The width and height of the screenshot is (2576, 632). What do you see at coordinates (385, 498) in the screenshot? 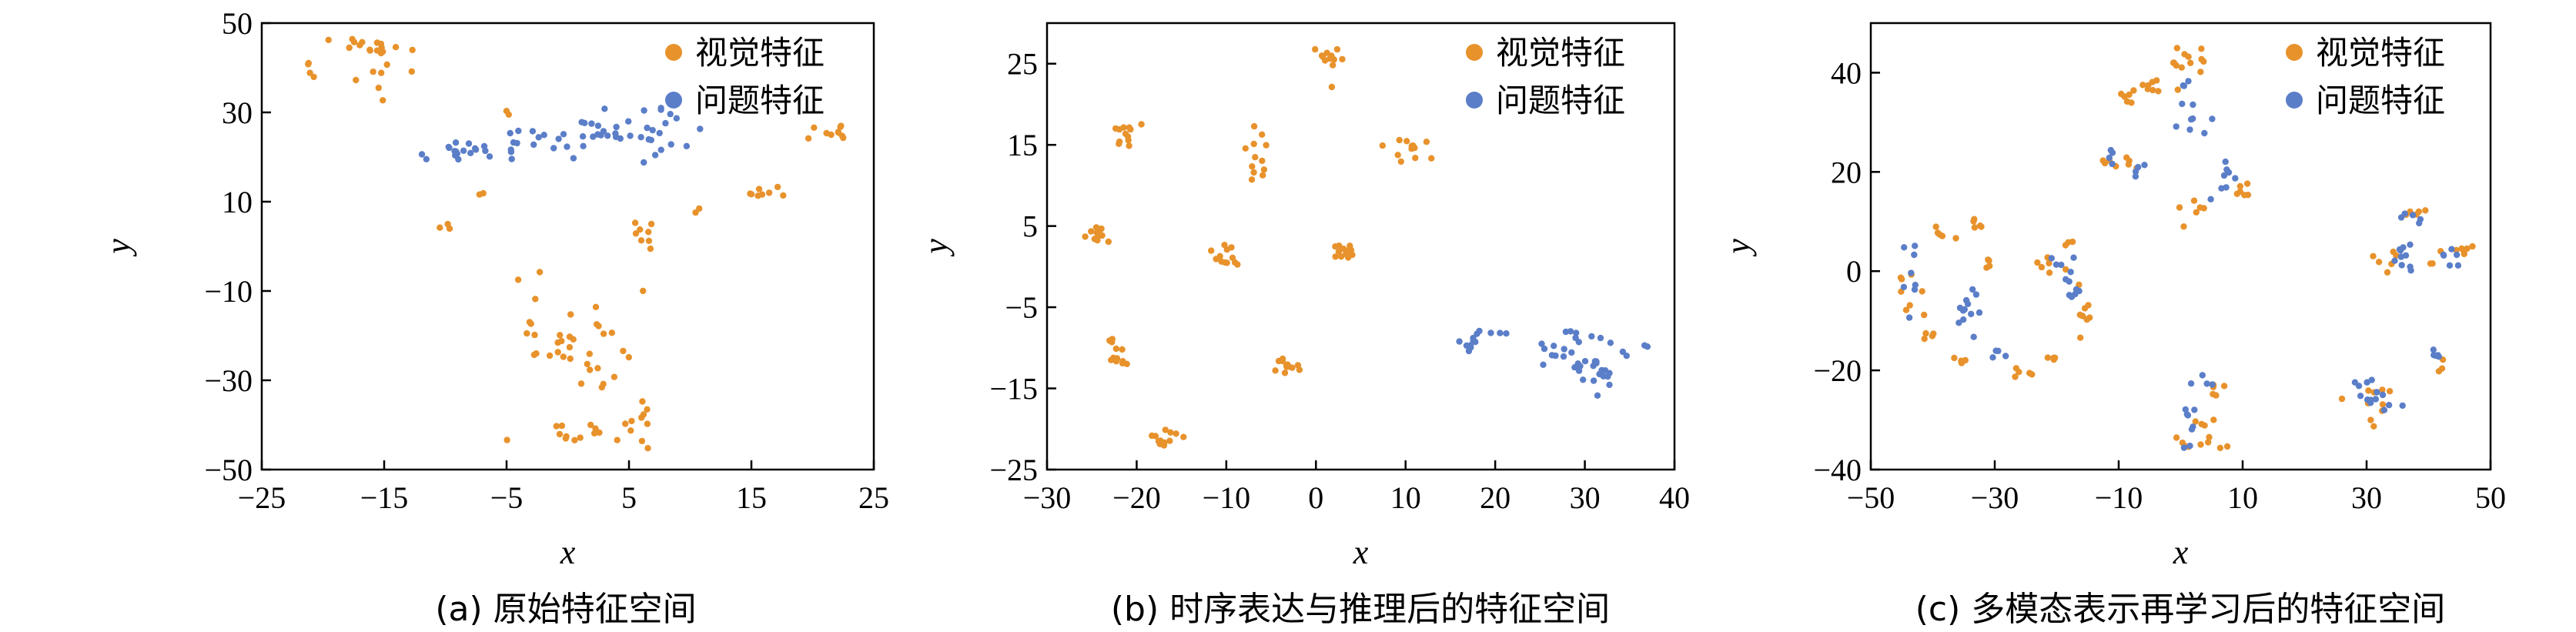
I see `x-tick-label: −15` at bounding box center [385, 498].